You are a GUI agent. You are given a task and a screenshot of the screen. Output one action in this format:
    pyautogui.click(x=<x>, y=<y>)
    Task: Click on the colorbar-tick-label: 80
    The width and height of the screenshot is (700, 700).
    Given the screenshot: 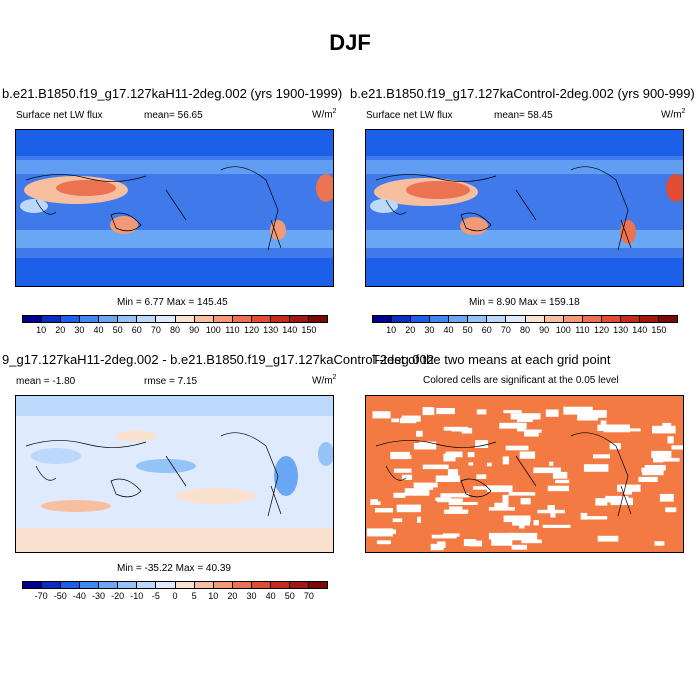 What is the action you would take?
    pyautogui.click(x=525, y=330)
    